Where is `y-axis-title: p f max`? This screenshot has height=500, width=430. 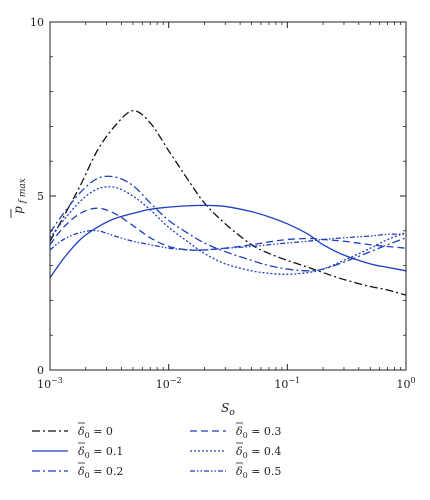
y-axis-title: p f max is located at coordinates (19, 198).